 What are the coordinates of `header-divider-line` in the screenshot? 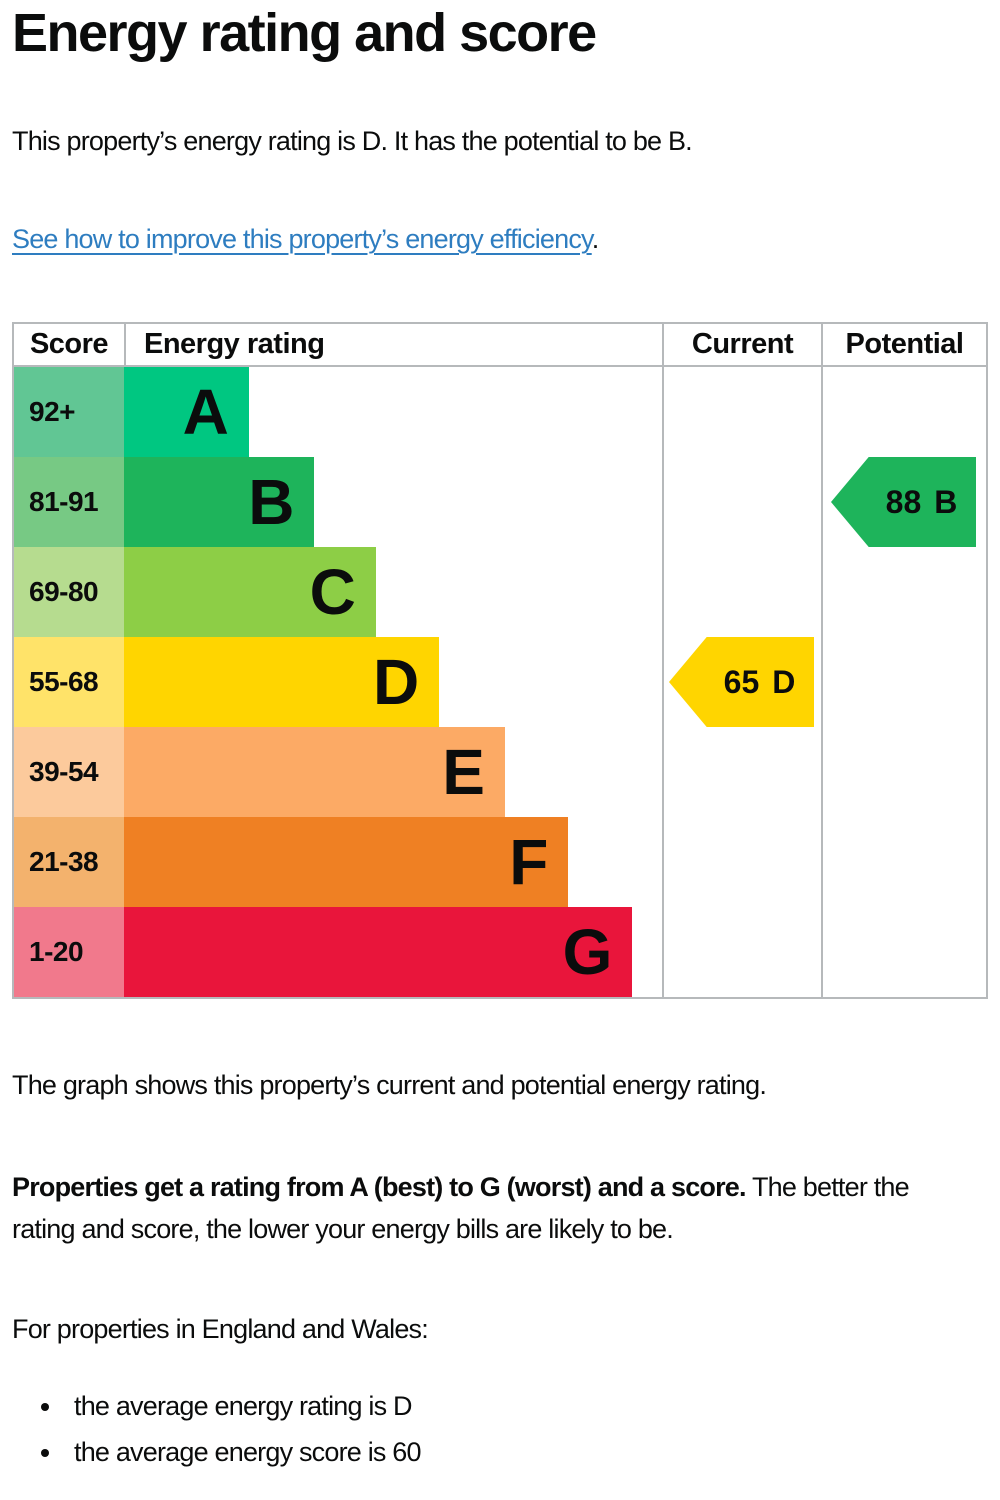 It's located at (500, 366).